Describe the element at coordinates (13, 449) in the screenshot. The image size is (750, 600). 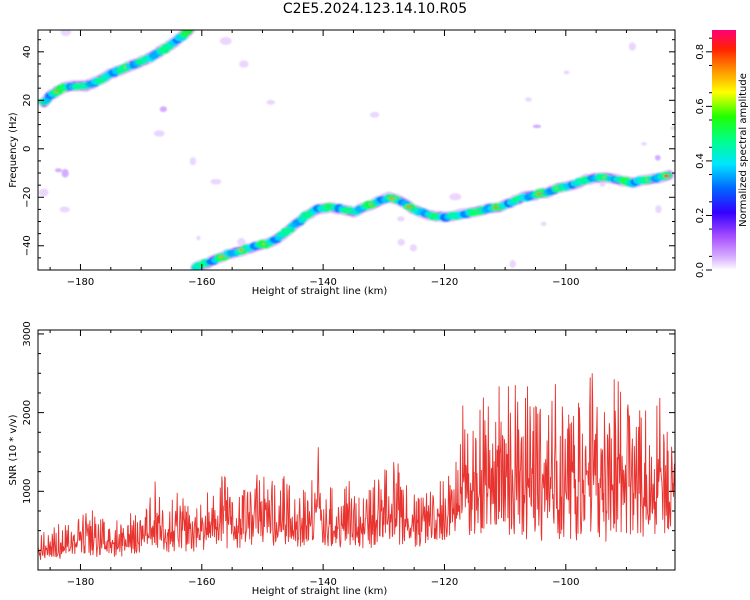
I see `snr-ylabel: SNR (10 * v/v)` at that location.